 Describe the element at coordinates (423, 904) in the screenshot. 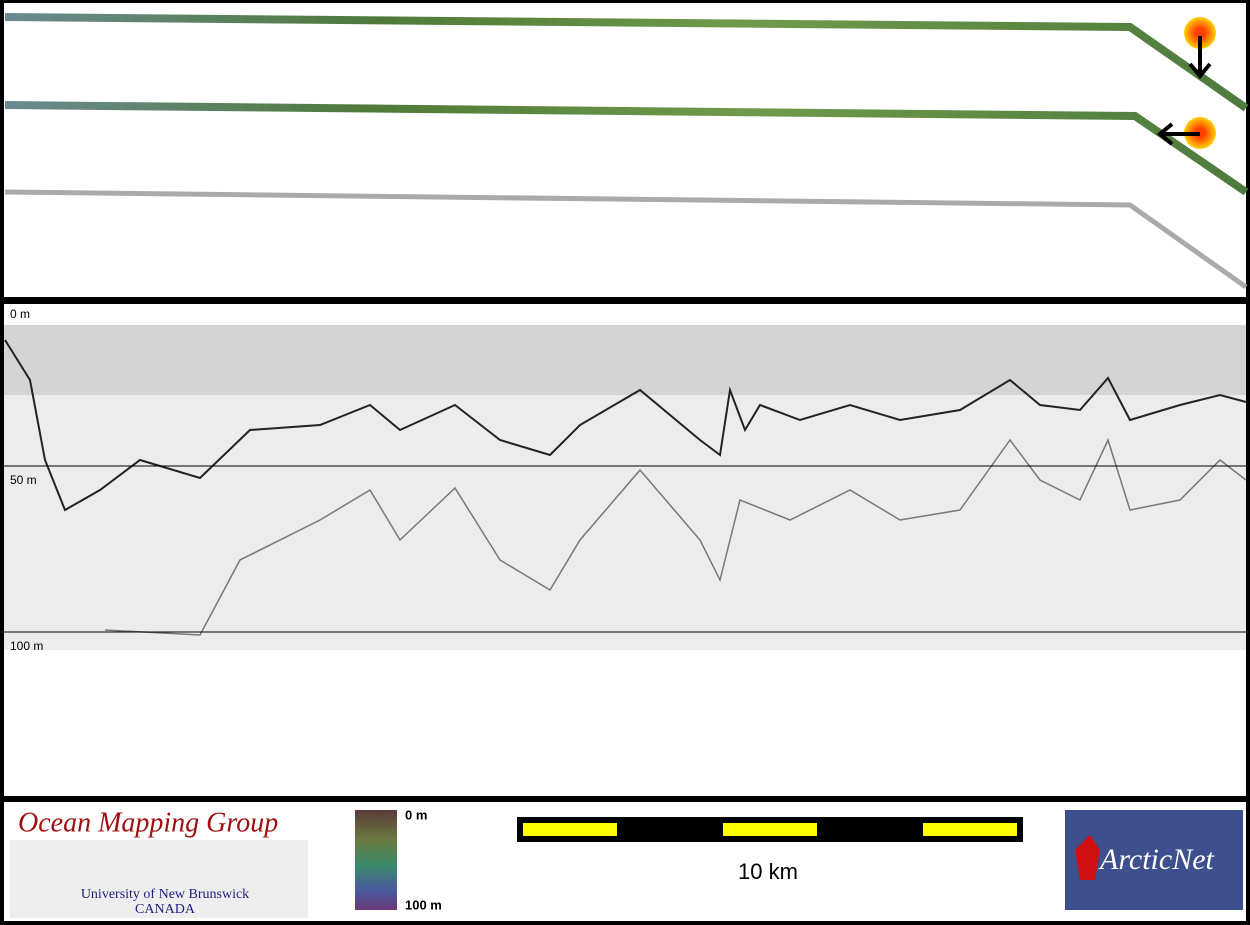

I see `colorbar-label: 100 m` at that location.